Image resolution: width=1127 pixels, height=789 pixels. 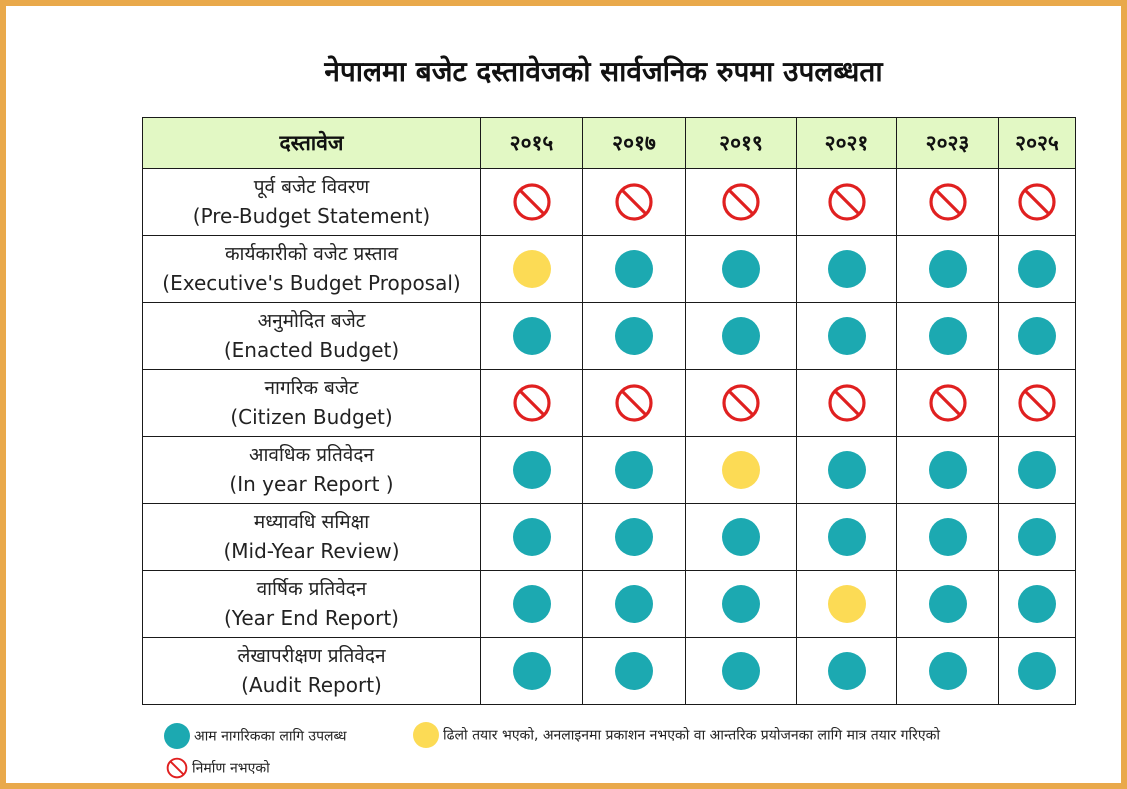 I want to click on table-row: नागरिक बजेट (Citizen Budget), so click(x=609, y=403).